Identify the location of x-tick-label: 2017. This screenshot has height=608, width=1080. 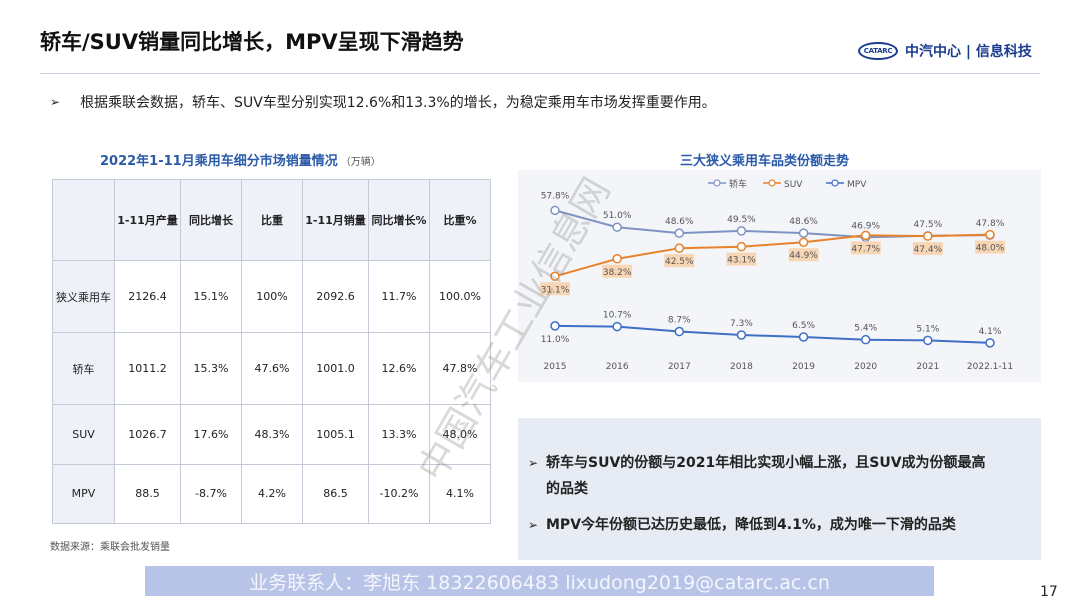
(679, 367).